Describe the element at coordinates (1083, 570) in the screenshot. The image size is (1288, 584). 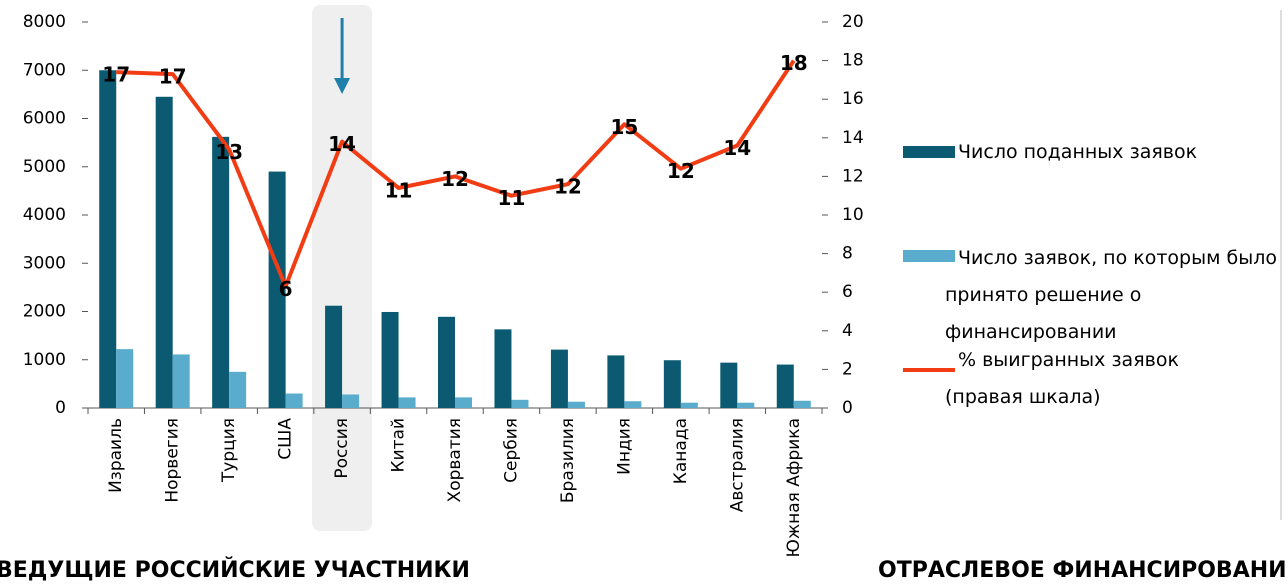
I see `section-title: ОТРАСЛЕВОЕ ФИНАНСИРОВАНИЕ` at that location.